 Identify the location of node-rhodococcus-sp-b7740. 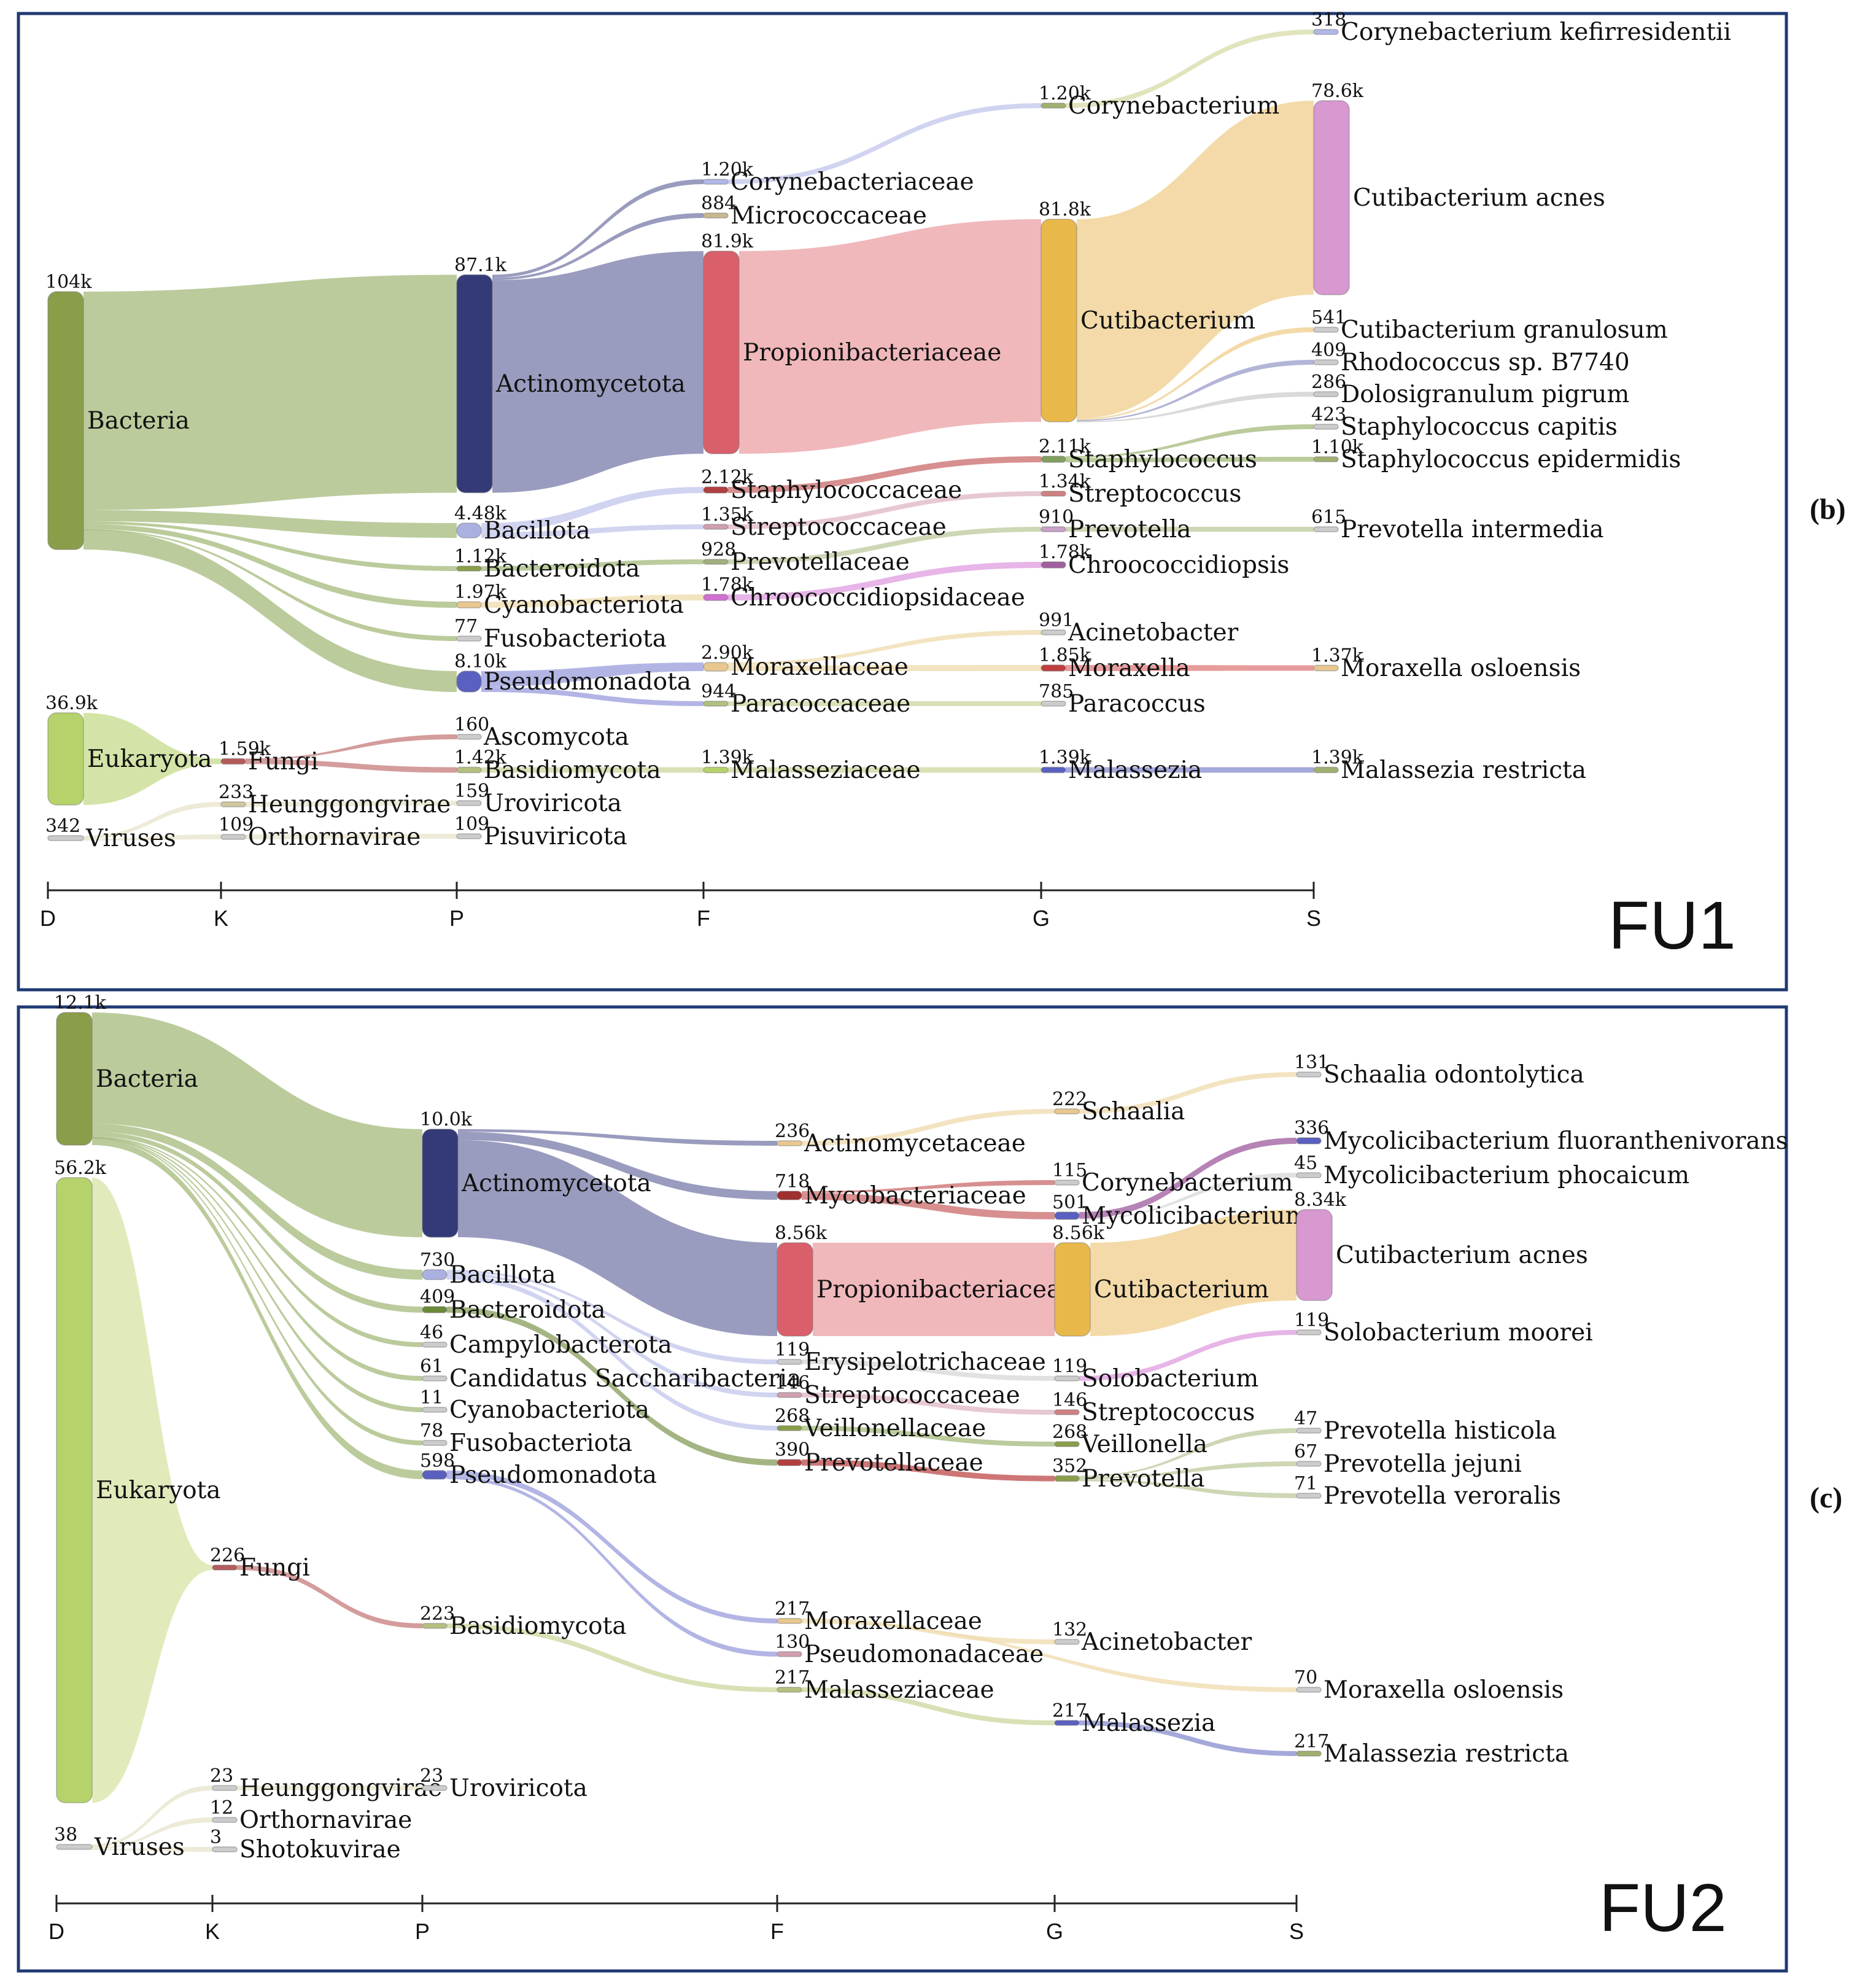
(1326, 362).